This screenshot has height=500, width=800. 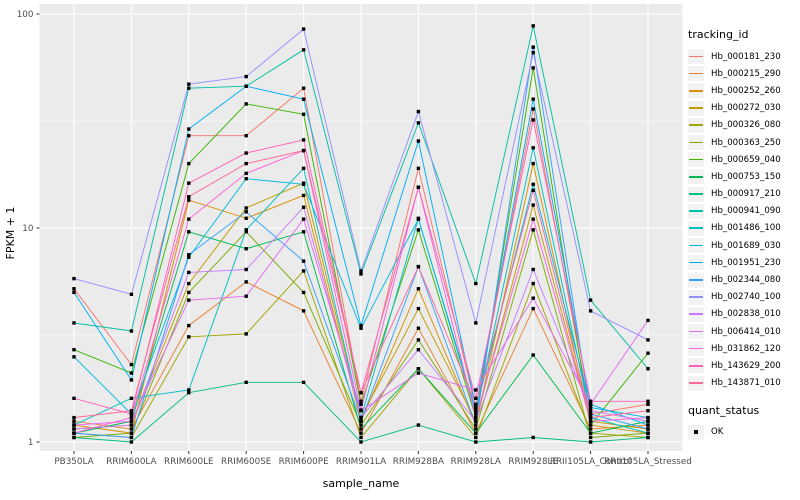 What do you see at coordinates (533, 68) in the screenshot?
I see `data-point-Hb_000659_040-RRIM928LE` at bounding box center [533, 68].